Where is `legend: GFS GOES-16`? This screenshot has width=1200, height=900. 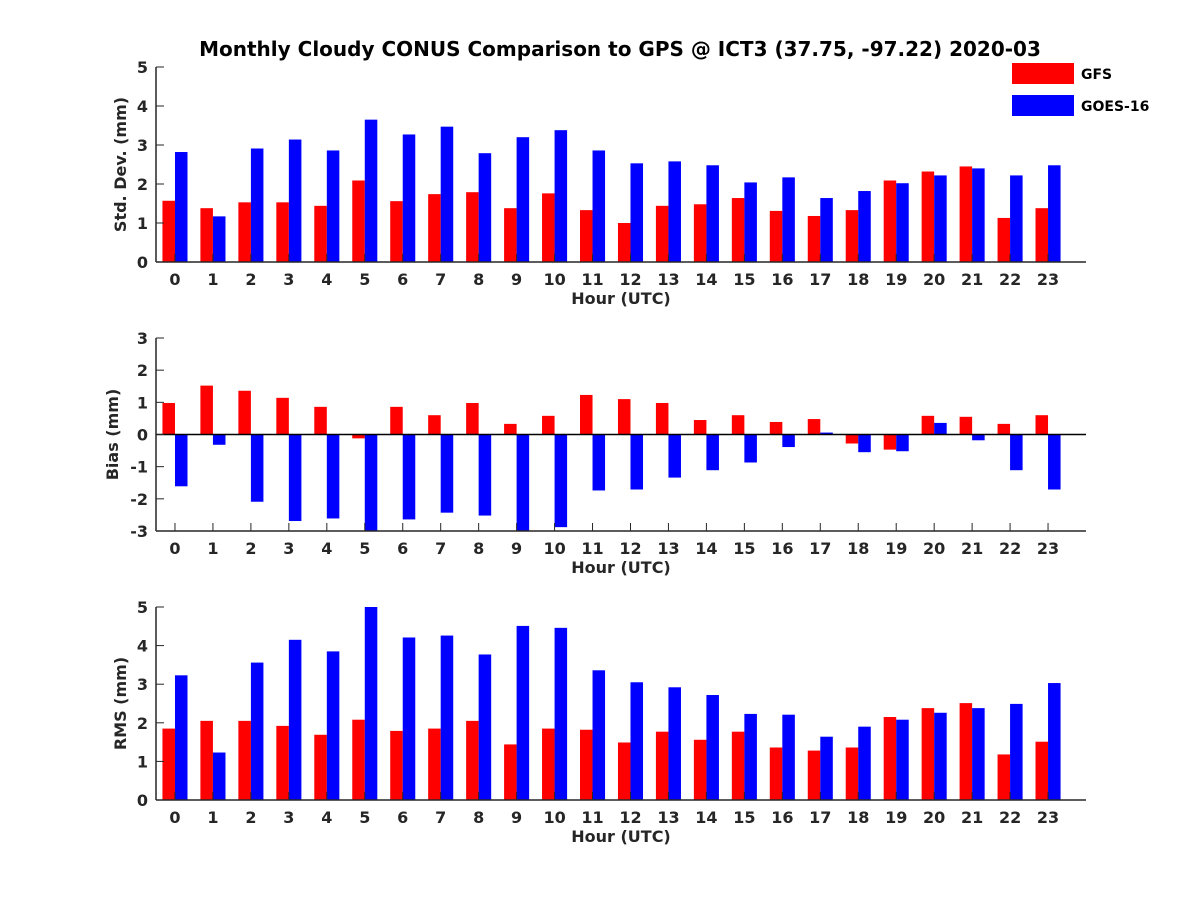 legend: GFS GOES-16 is located at coordinates (1080, 89).